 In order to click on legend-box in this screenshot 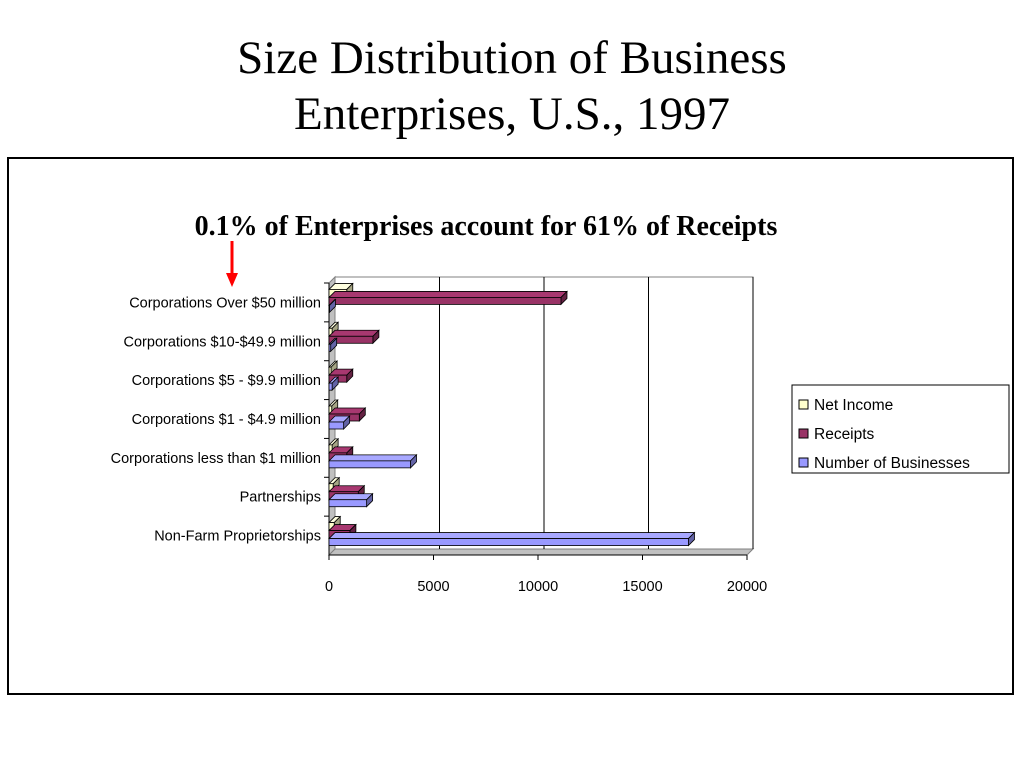, I will do `click(900, 429)`.